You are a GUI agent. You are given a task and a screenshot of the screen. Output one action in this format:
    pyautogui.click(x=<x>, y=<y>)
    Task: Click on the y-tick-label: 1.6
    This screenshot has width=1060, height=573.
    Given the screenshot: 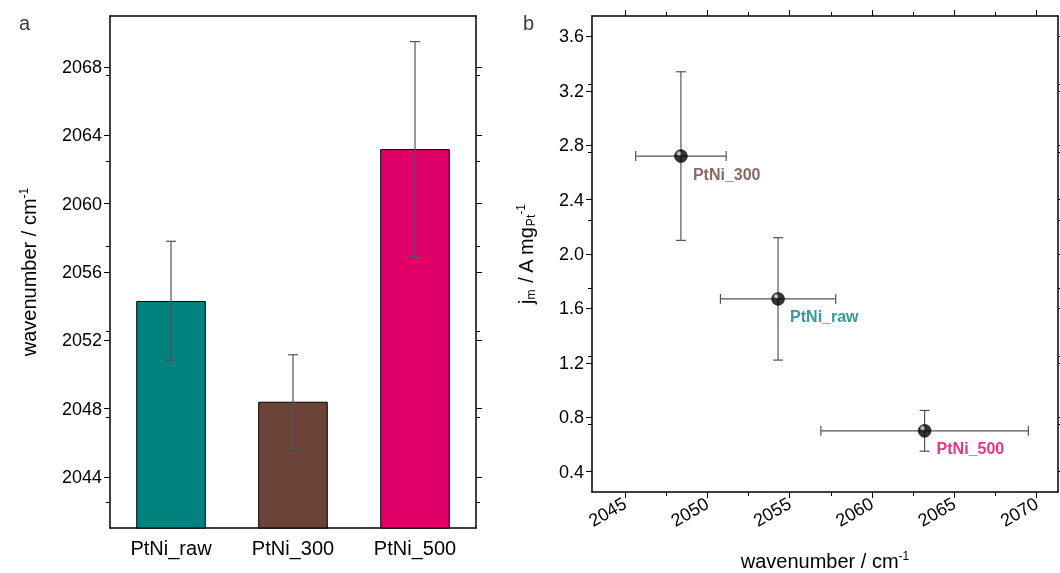 What is the action you would take?
    pyautogui.click(x=571, y=308)
    